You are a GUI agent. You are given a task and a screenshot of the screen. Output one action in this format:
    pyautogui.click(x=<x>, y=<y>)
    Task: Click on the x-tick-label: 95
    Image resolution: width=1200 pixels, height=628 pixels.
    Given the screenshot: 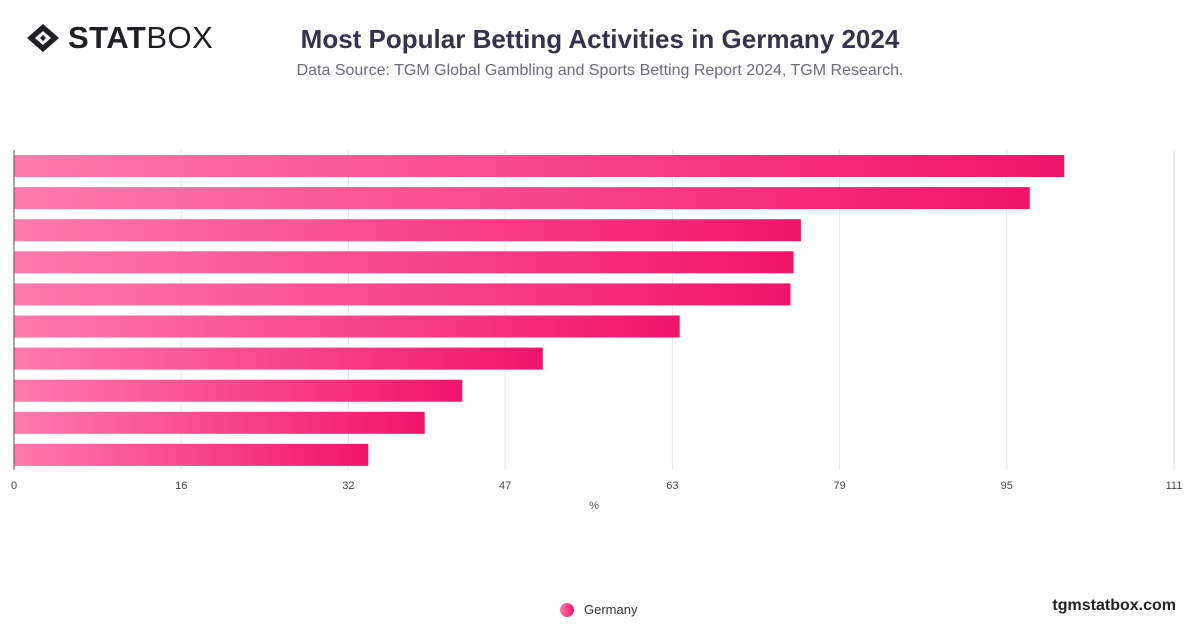 What is the action you would take?
    pyautogui.click(x=1007, y=486)
    